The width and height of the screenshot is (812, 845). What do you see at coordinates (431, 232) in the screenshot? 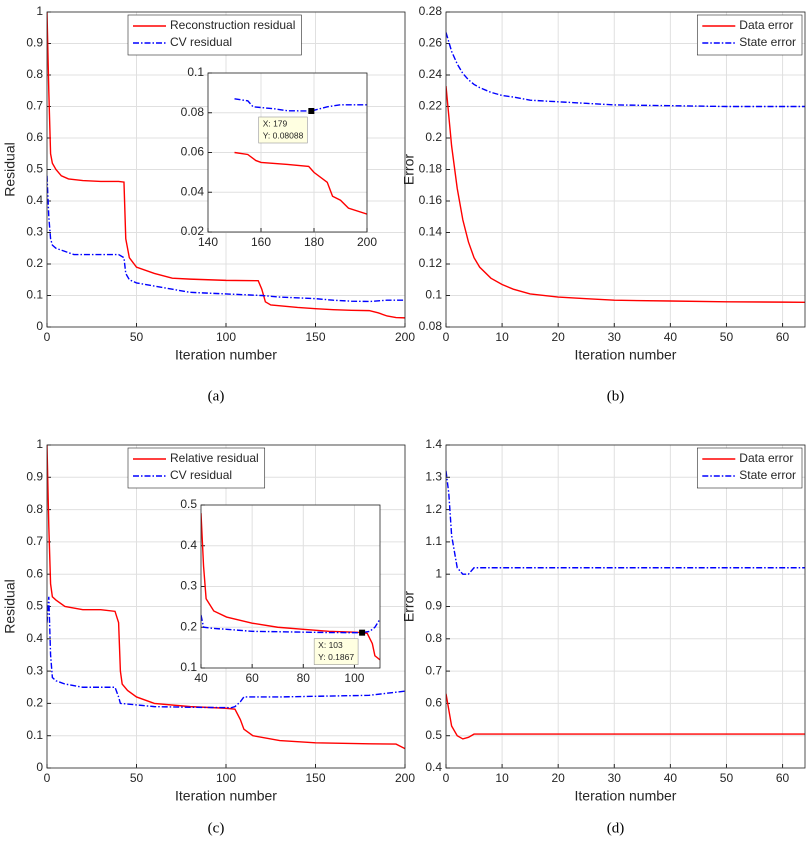
I see `y-tick-label: 0.14` at bounding box center [431, 232].